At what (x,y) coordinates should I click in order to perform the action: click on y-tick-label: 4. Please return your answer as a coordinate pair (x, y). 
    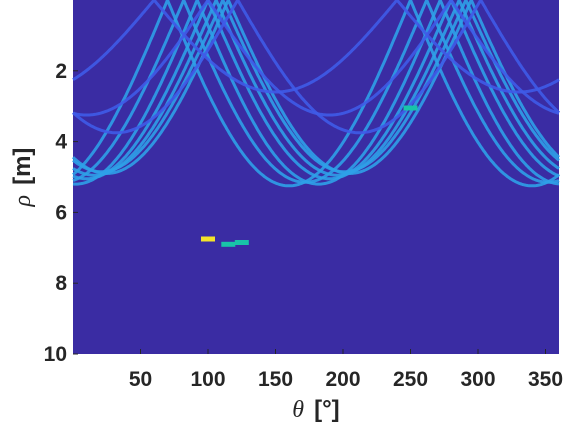
    Looking at the image, I should click on (61, 142).